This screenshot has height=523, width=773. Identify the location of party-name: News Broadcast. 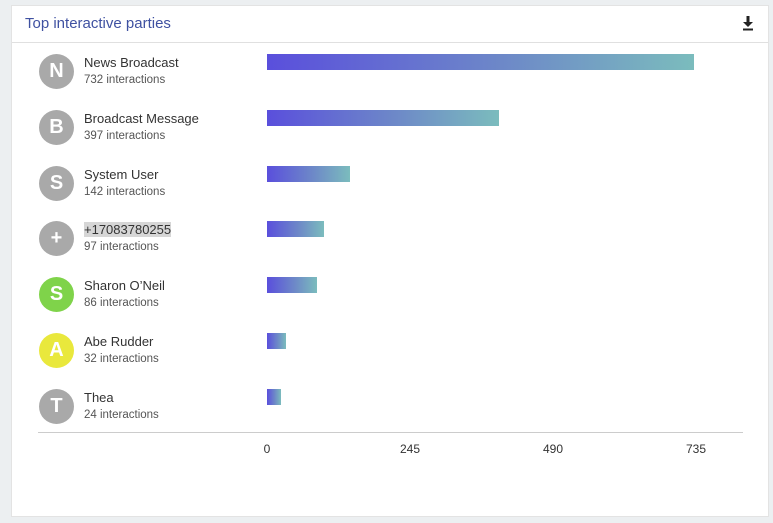
(131, 62).